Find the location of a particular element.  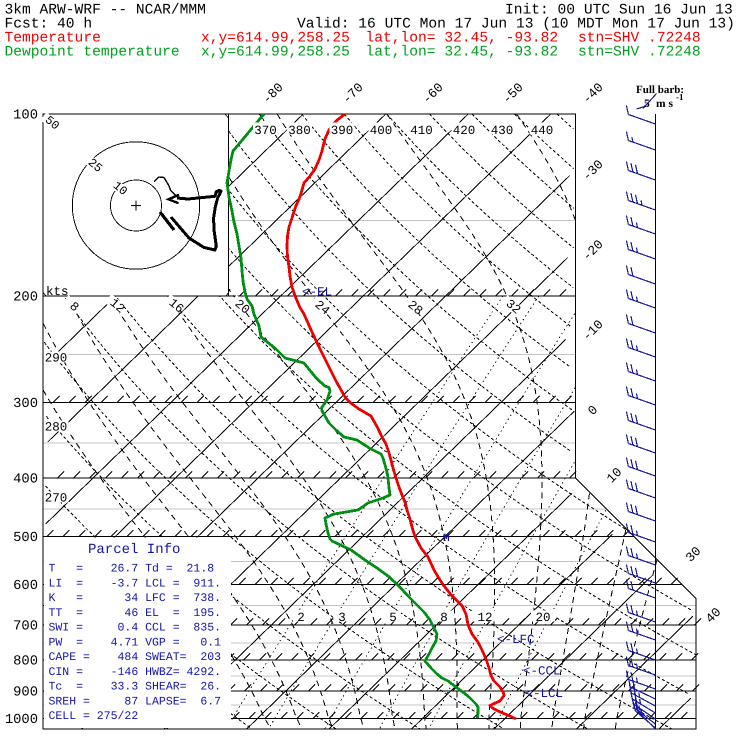

svg-text: 370 is located at coordinates (265, 131).